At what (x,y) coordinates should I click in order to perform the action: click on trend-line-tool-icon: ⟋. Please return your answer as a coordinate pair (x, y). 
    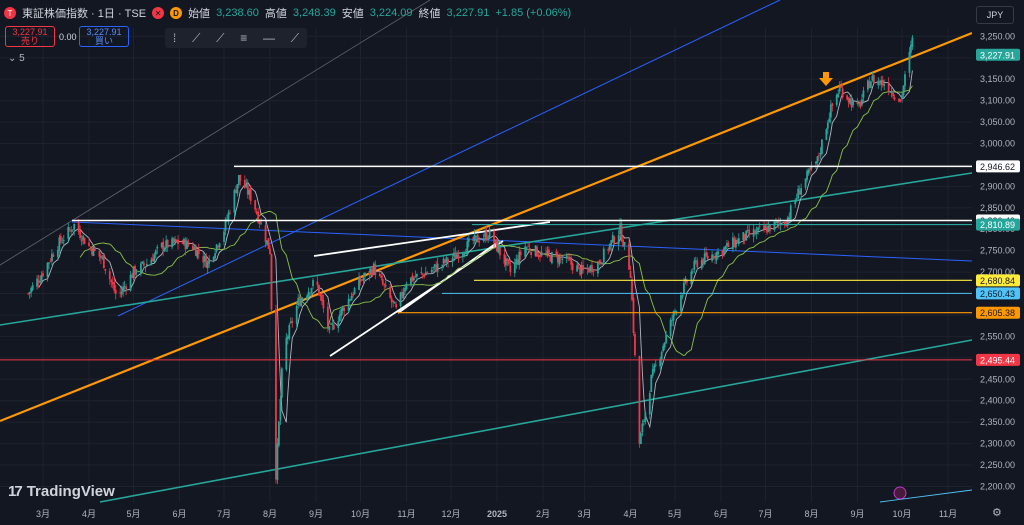
    Looking at the image, I should click on (196, 37).